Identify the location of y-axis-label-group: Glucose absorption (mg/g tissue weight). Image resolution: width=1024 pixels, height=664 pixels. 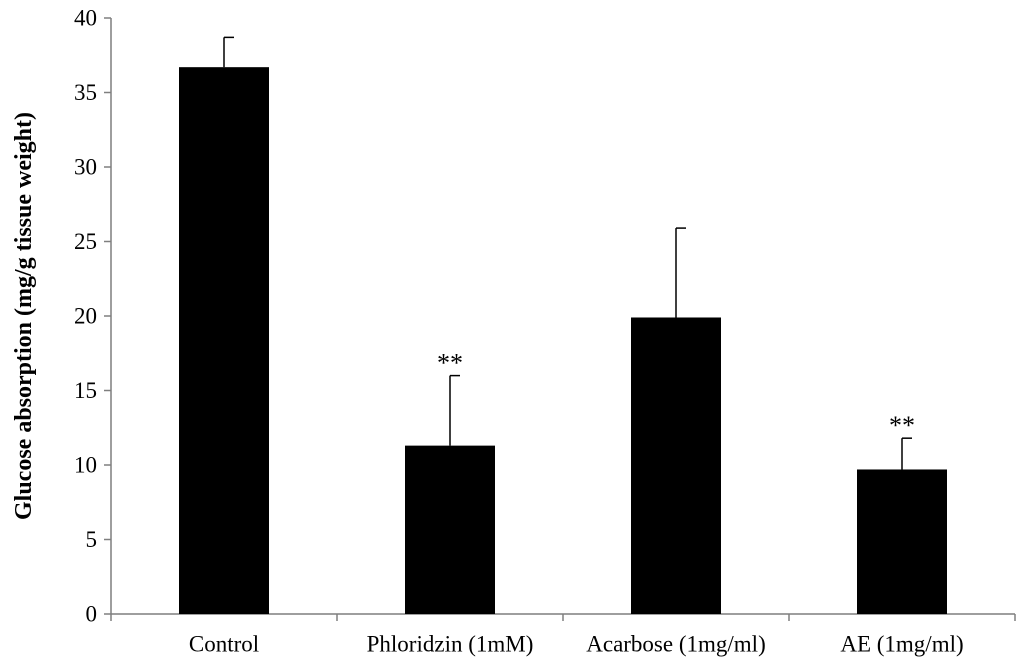
(24, 316).